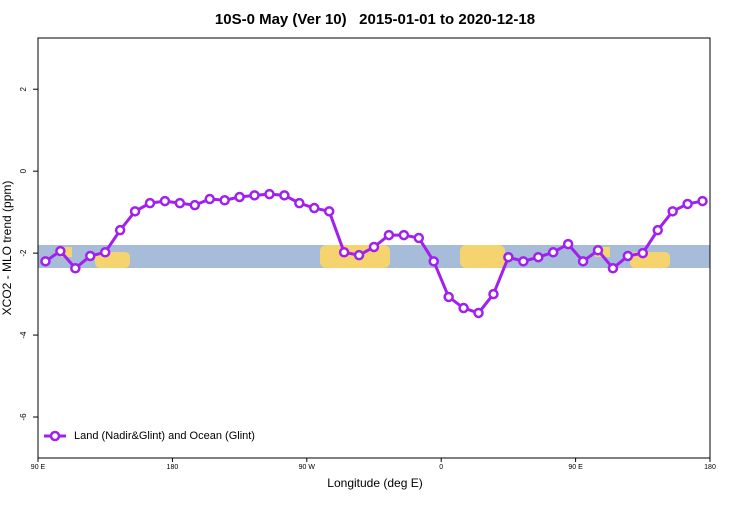 This screenshot has height=505, width=750. I want to click on legend-label: Land (Nadir&Glint) and Ocean (Glint), so click(164, 436).